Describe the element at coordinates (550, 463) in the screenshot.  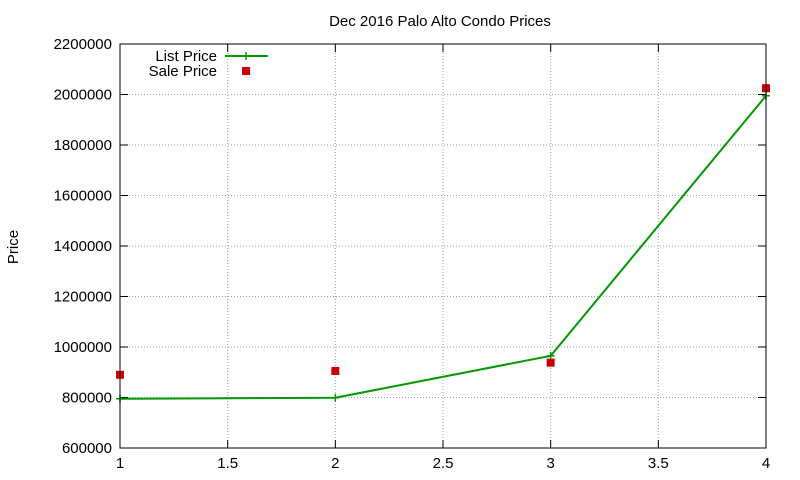
I see `x-tick-label: 3` at that location.